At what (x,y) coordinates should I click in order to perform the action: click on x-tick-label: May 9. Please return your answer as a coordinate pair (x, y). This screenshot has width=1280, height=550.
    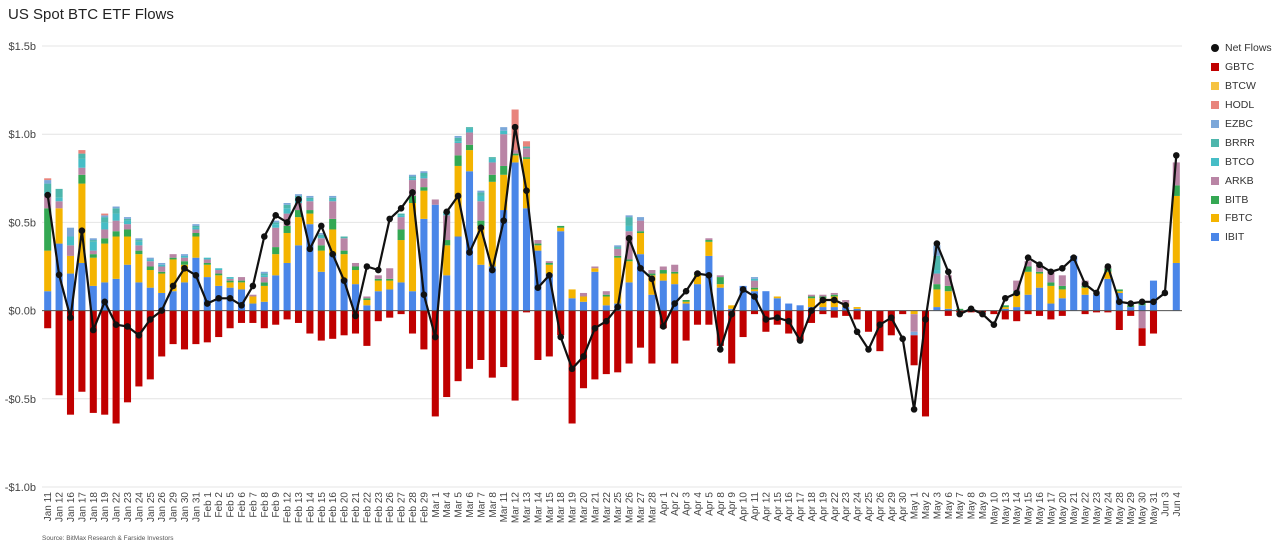
    Looking at the image, I should click on (983, 506).